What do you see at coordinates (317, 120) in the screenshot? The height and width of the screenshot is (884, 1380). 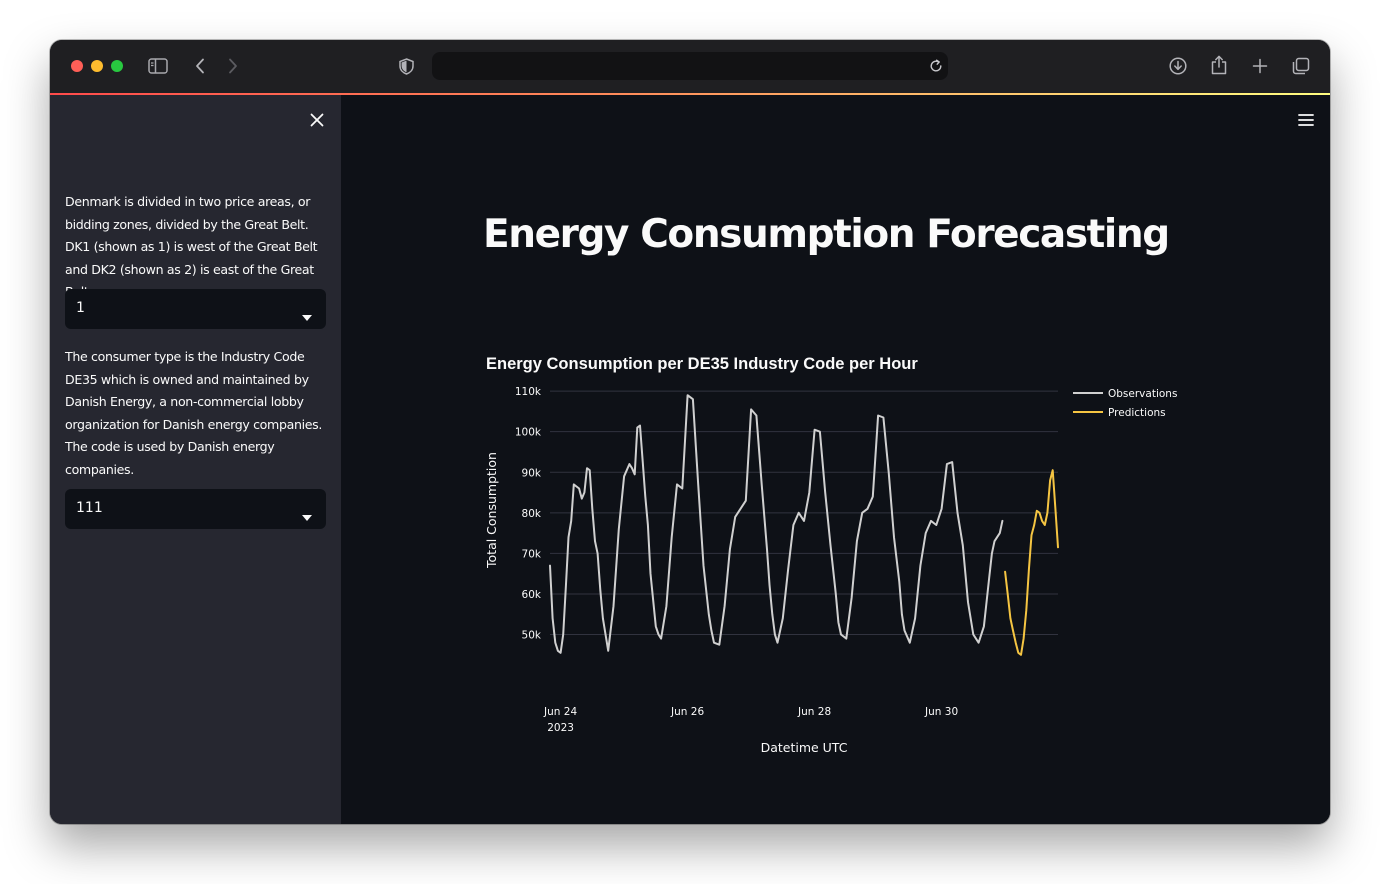 I see `close-icon` at bounding box center [317, 120].